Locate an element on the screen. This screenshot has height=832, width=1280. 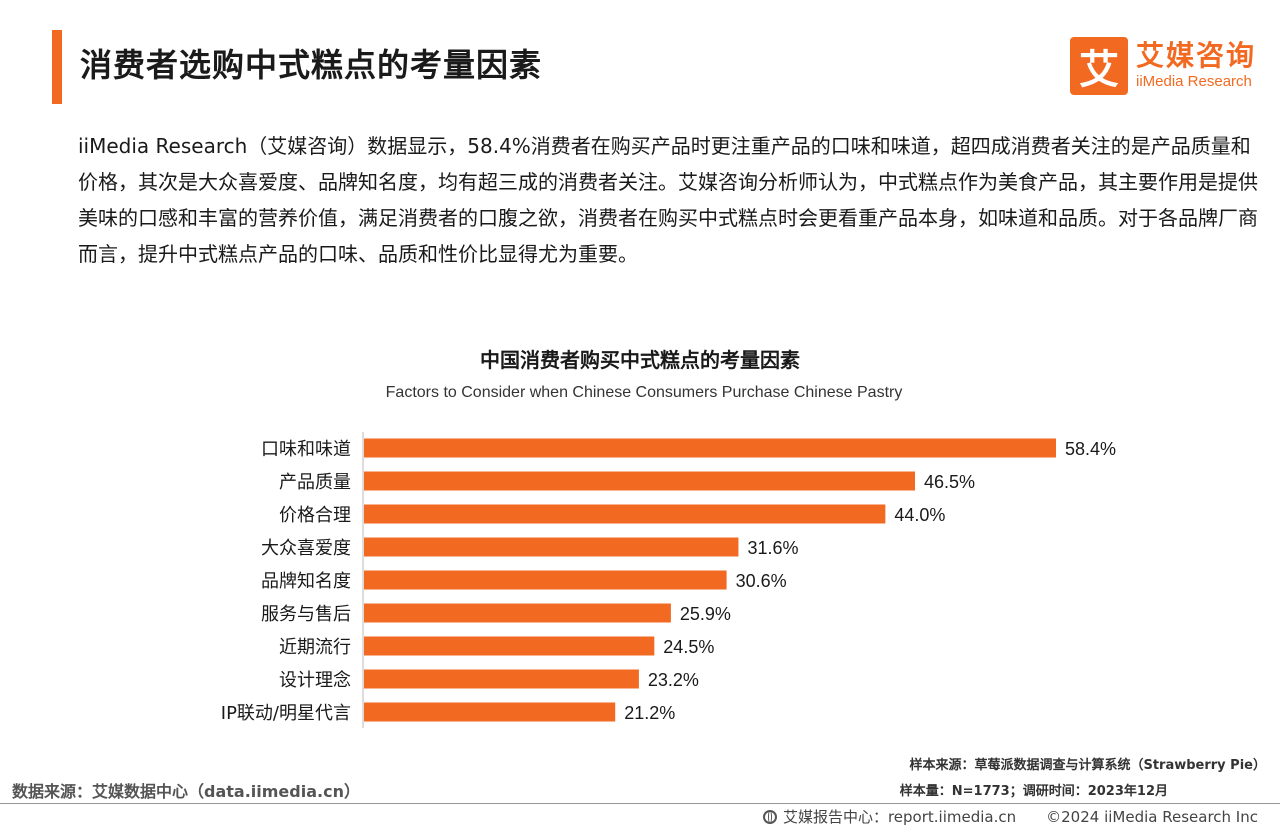
data-label: 23.2% is located at coordinates (673, 680).